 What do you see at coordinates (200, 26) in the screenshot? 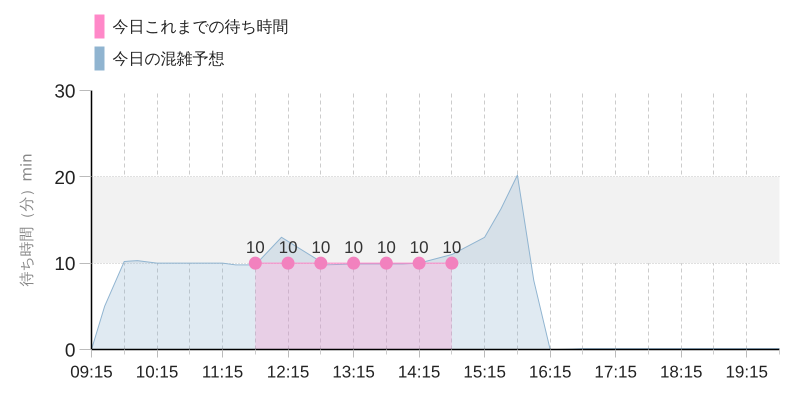
I see `legend-label: 今日これまでの待ち時間` at bounding box center [200, 26].